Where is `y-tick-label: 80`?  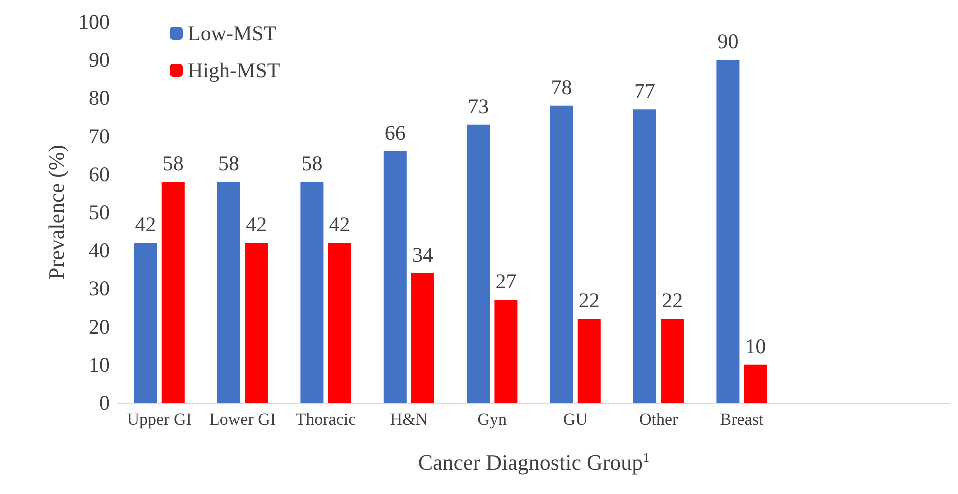 y-tick-label: 80 is located at coordinates (99, 98).